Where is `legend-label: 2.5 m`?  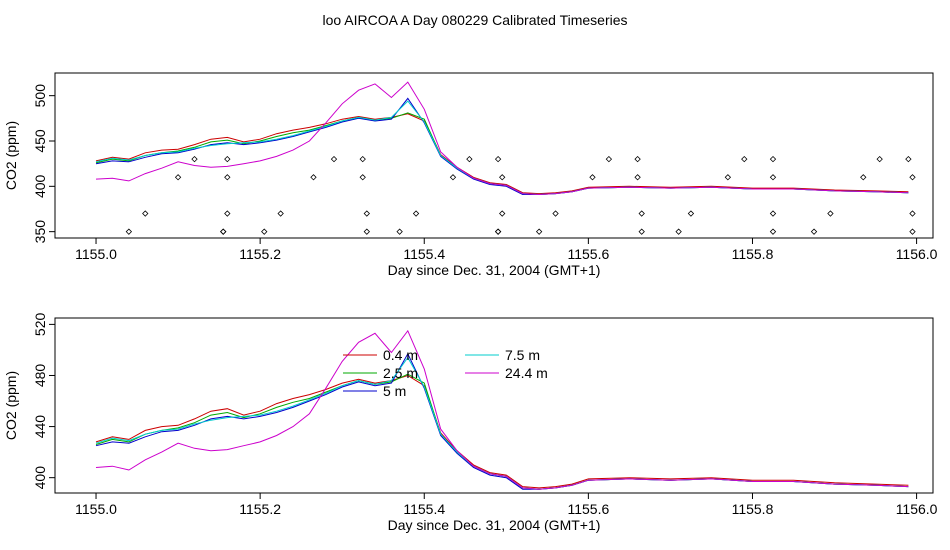 legend-label: 2.5 m is located at coordinates (400, 373).